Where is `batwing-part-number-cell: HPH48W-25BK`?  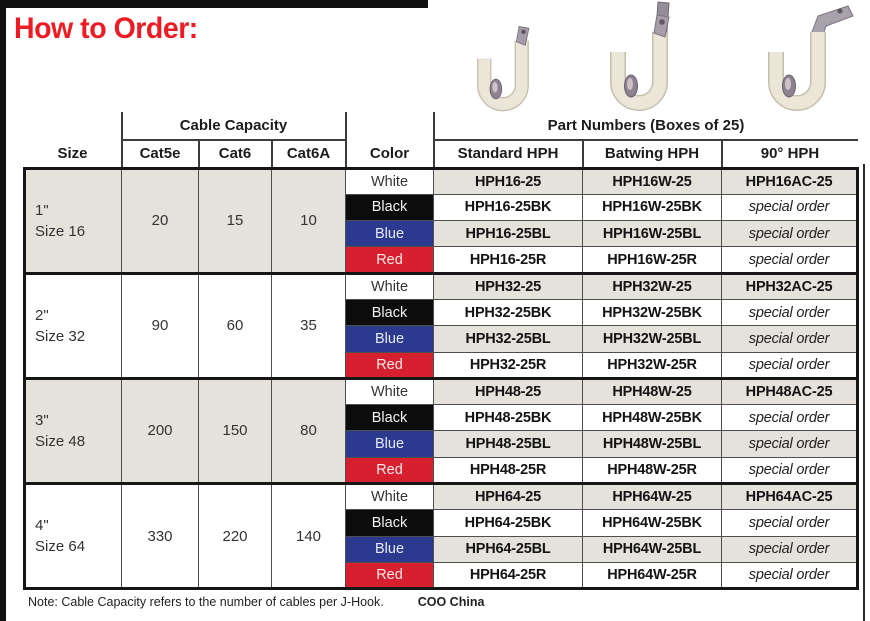
batwing-part-number-cell: HPH48W-25BK is located at coordinates (652, 418).